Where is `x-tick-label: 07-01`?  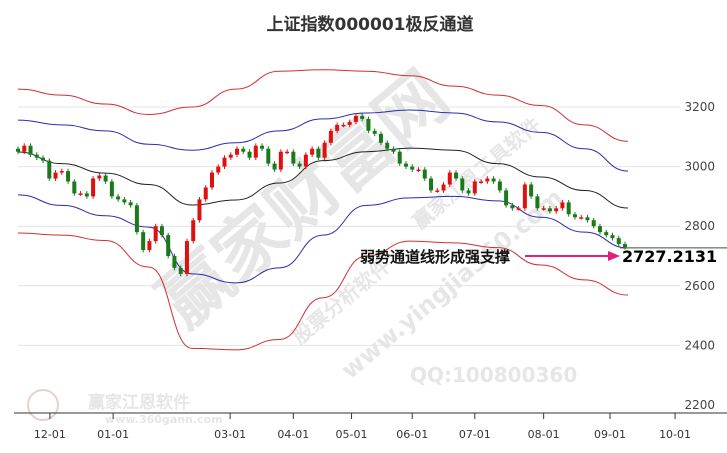 x-tick-label: 07-01 is located at coordinates (475, 434).